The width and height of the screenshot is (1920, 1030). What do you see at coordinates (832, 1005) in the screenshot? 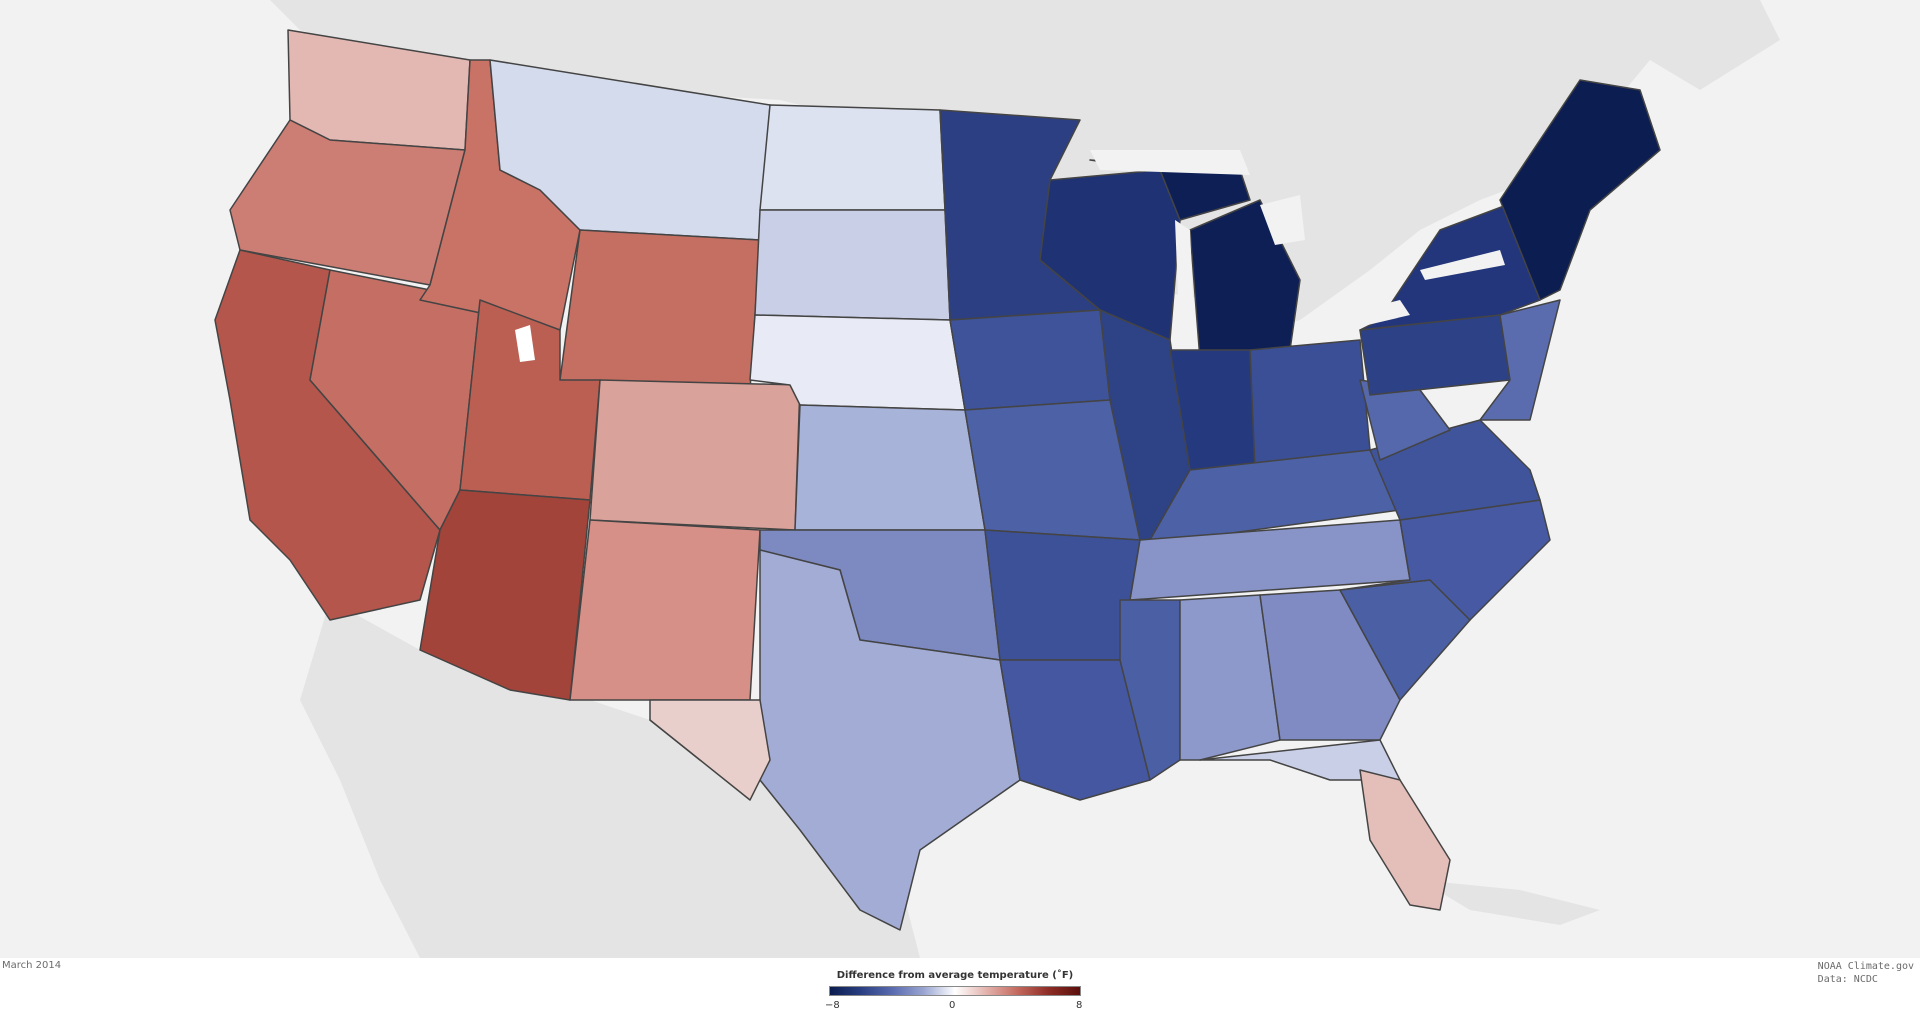
I see `legend-min-label: −8` at bounding box center [832, 1005].